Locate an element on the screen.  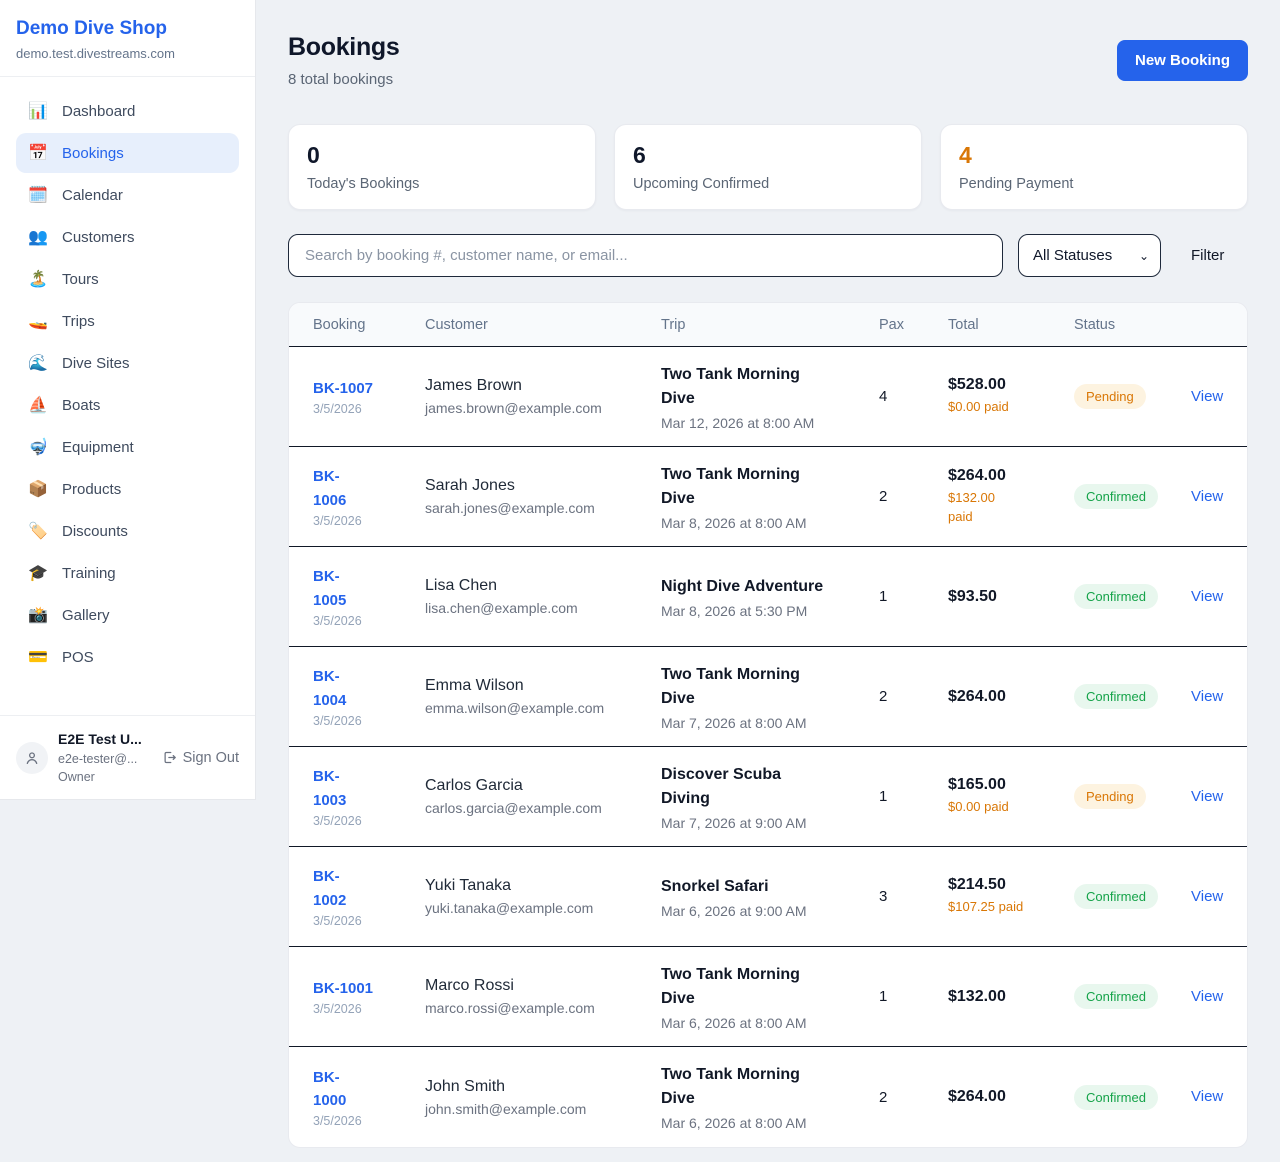
booking-link: BK-1007 is located at coordinates (343, 388).